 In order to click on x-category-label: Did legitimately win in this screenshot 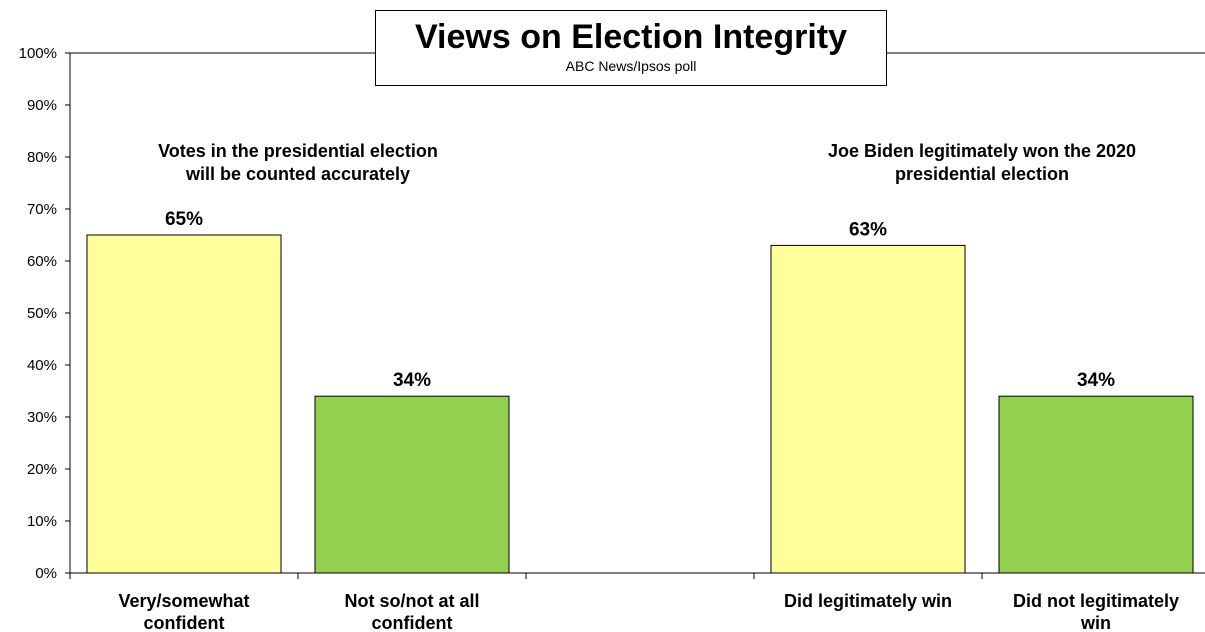, I will do `click(868, 601)`.